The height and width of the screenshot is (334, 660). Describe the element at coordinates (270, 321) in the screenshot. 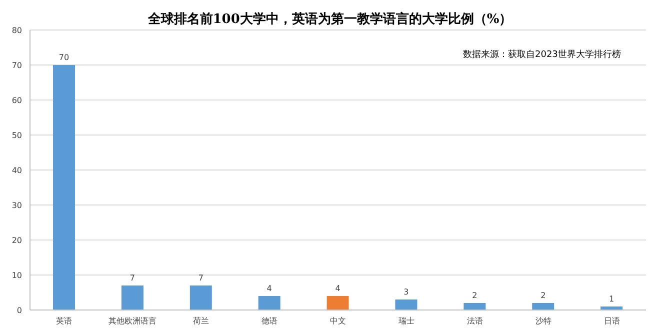

I see `x-tick-label: 德语` at that location.